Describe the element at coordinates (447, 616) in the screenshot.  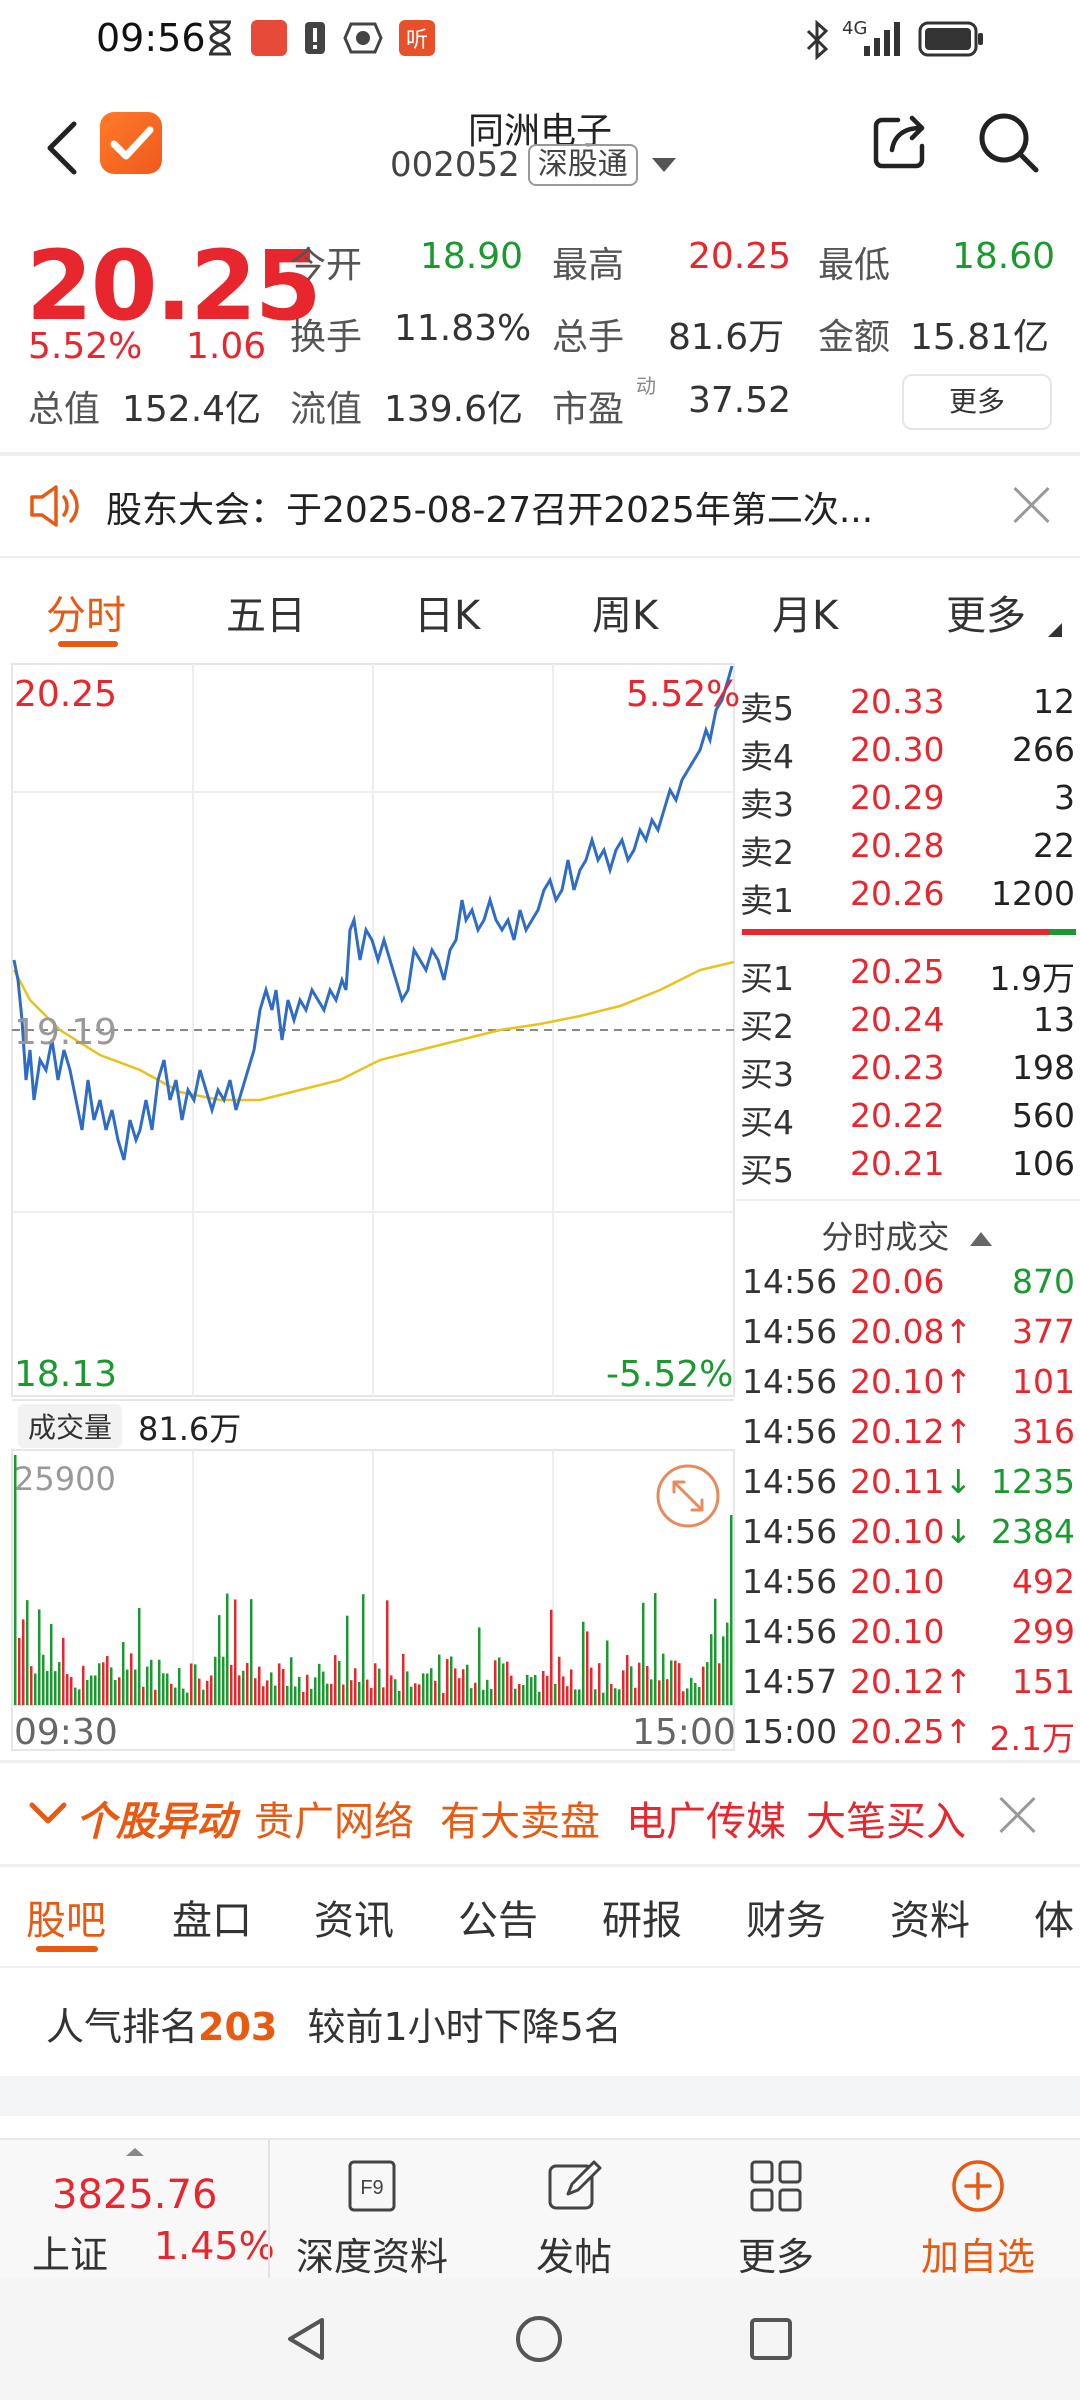
I see `tab-daily-k: 日K` at that location.